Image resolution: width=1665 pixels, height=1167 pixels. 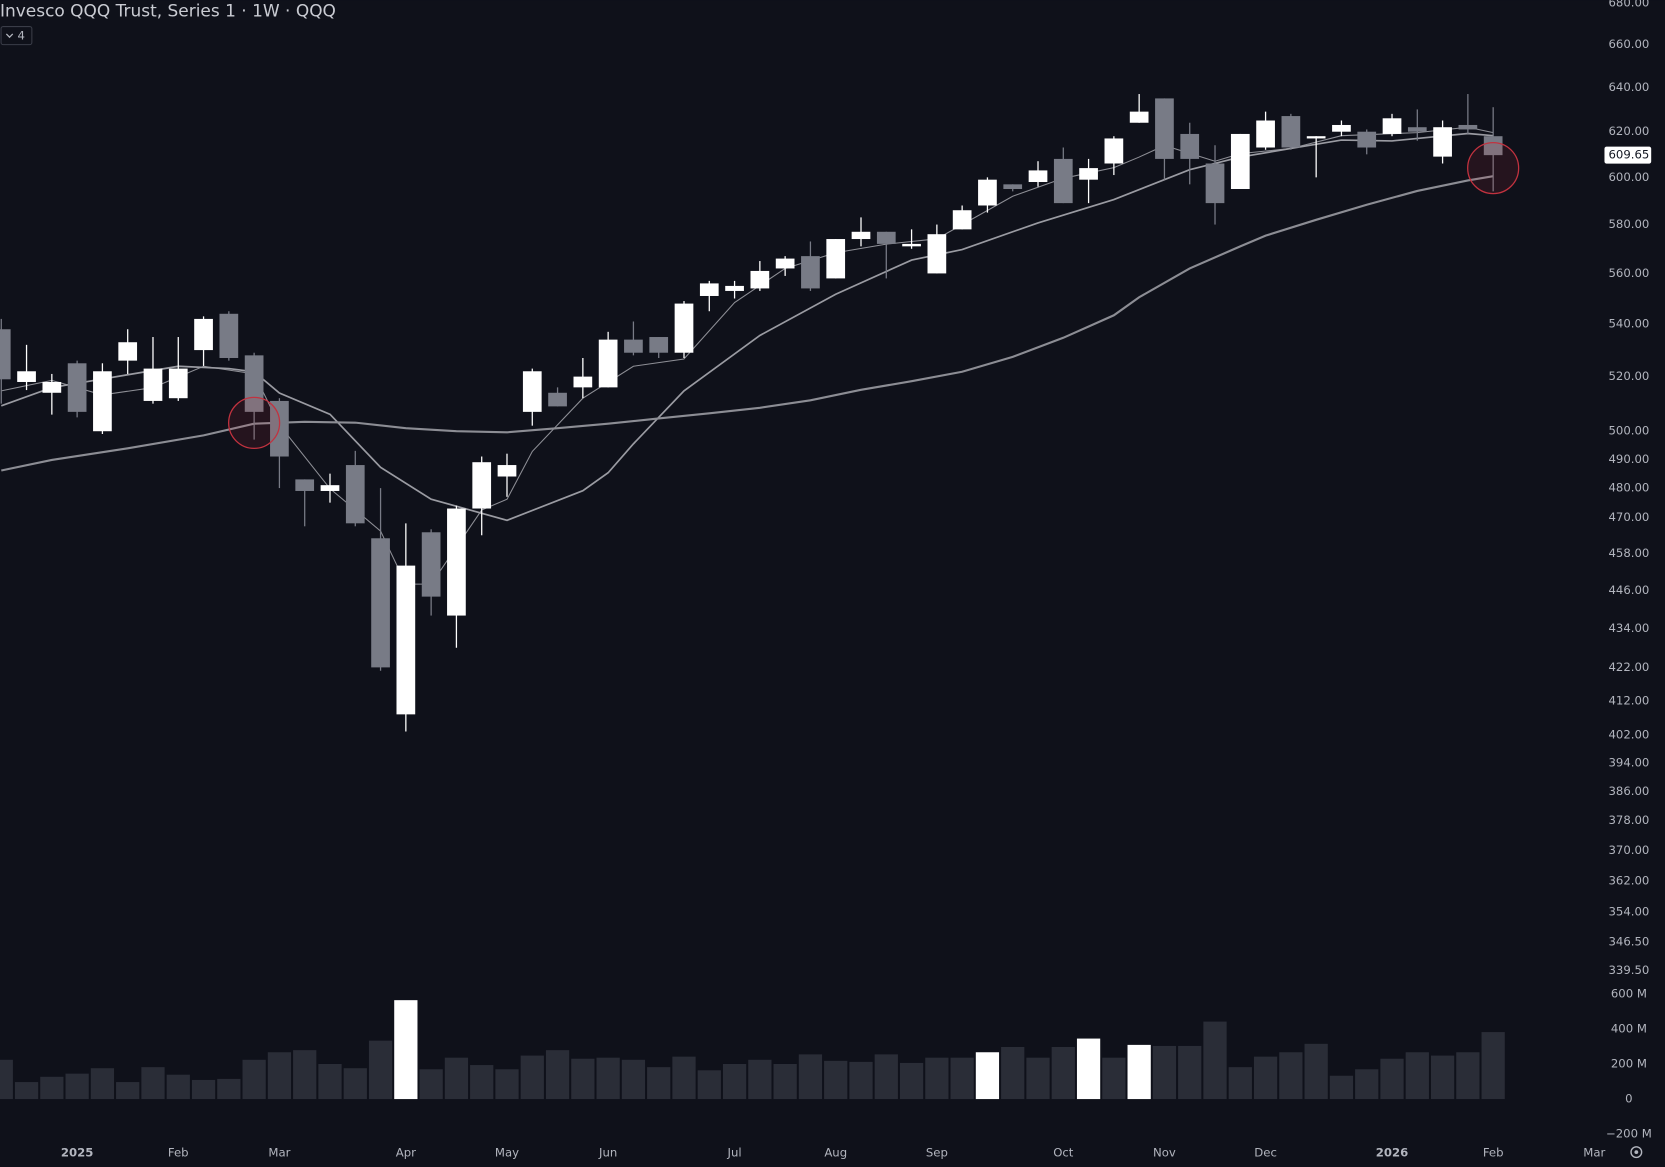 What do you see at coordinates (1628, 762) in the screenshot?
I see `y-tick-label: 394.00` at bounding box center [1628, 762].